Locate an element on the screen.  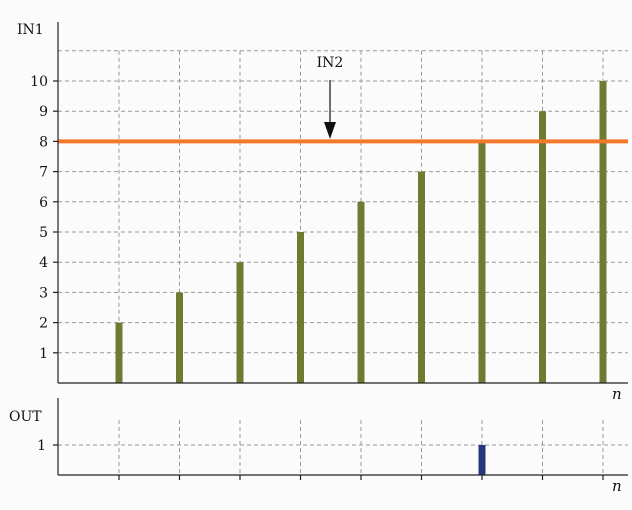
top-y-tick-label: 10 is located at coordinates (39, 82).